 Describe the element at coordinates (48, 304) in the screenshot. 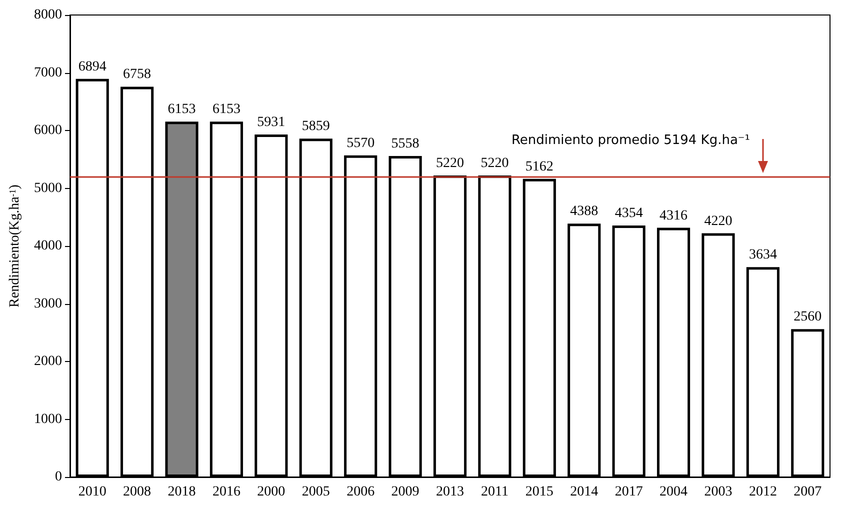

I see `y-tick-label: 3000` at that location.